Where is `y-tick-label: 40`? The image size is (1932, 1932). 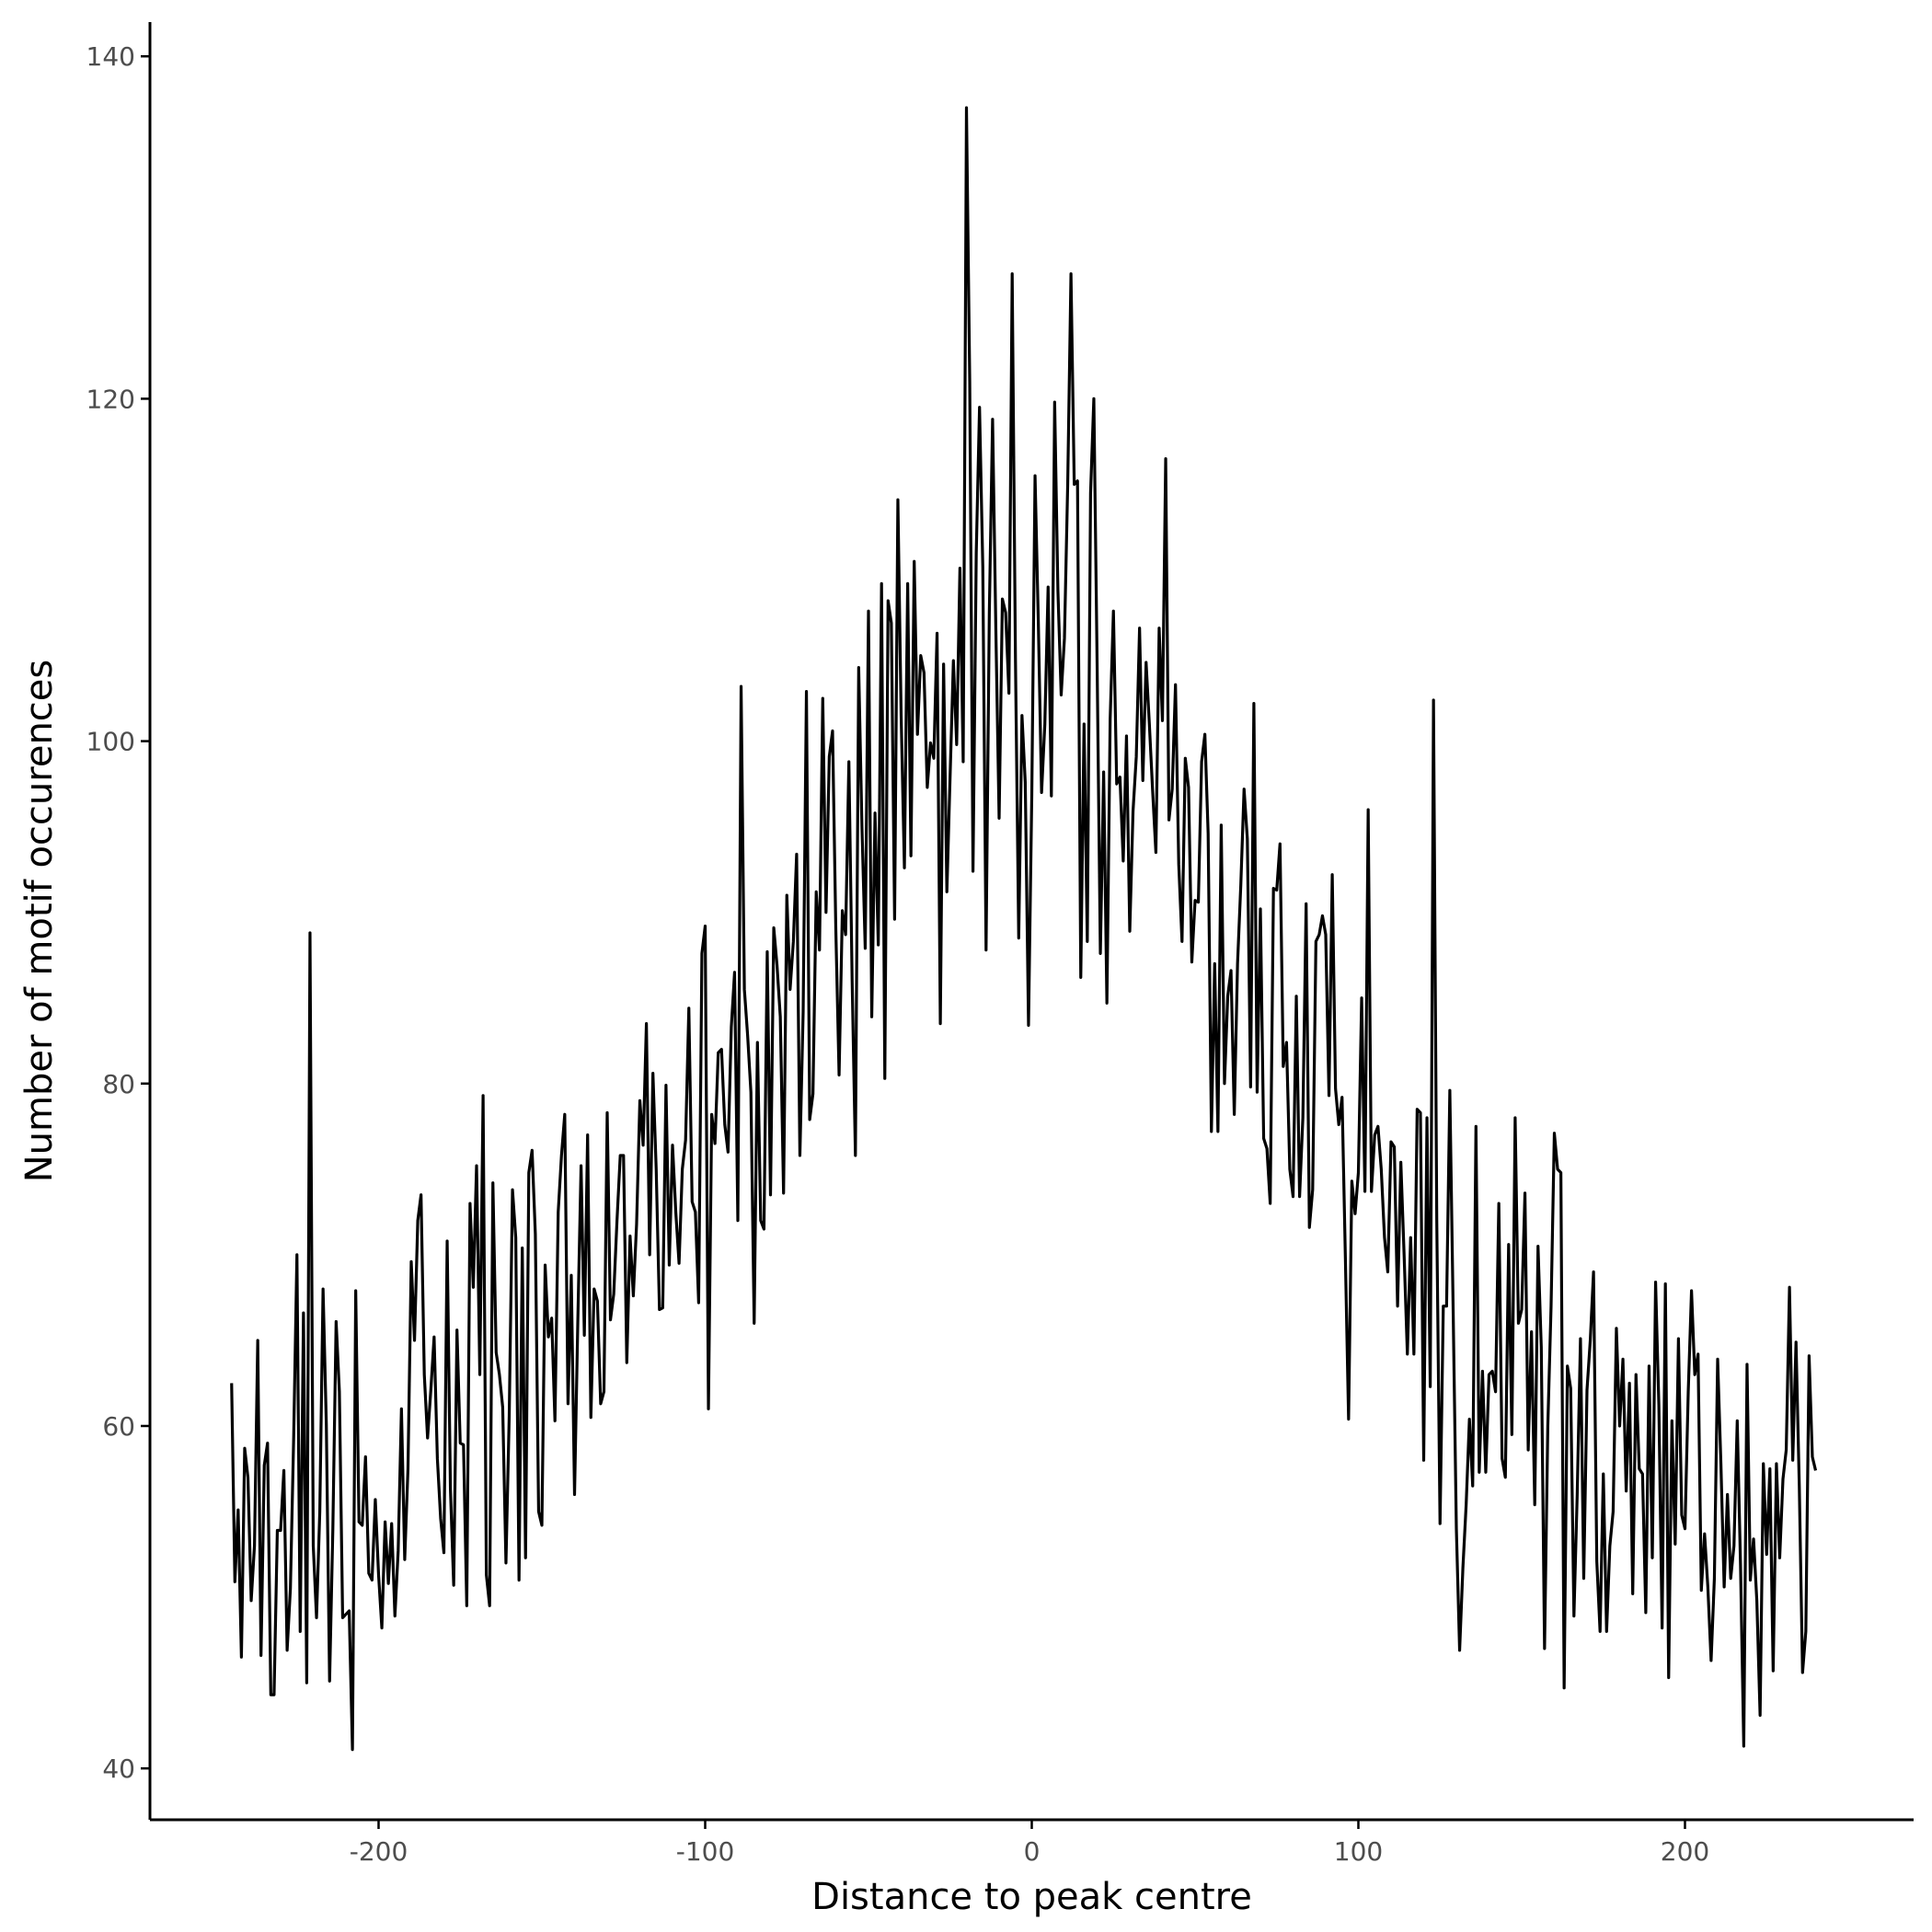
y-tick-label: 40 is located at coordinates (118, 1769).